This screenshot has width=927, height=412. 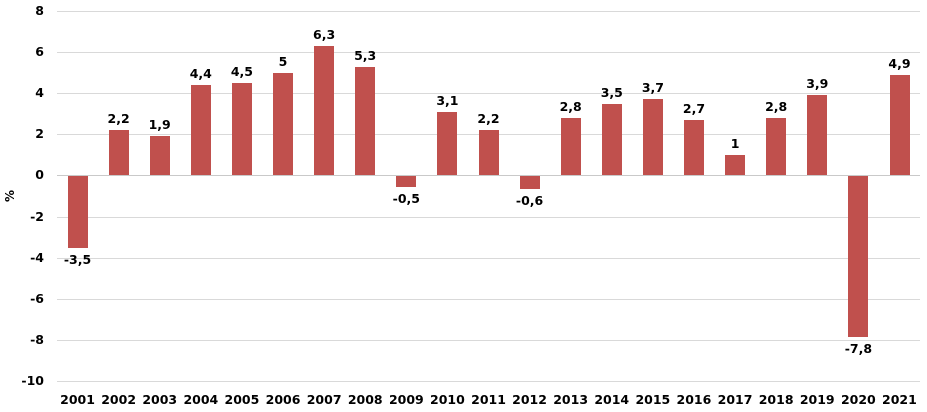 What do you see at coordinates (694, 108) in the screenshot?
I see `value-label-2016: 2,7` at bounding box center [694, 108].